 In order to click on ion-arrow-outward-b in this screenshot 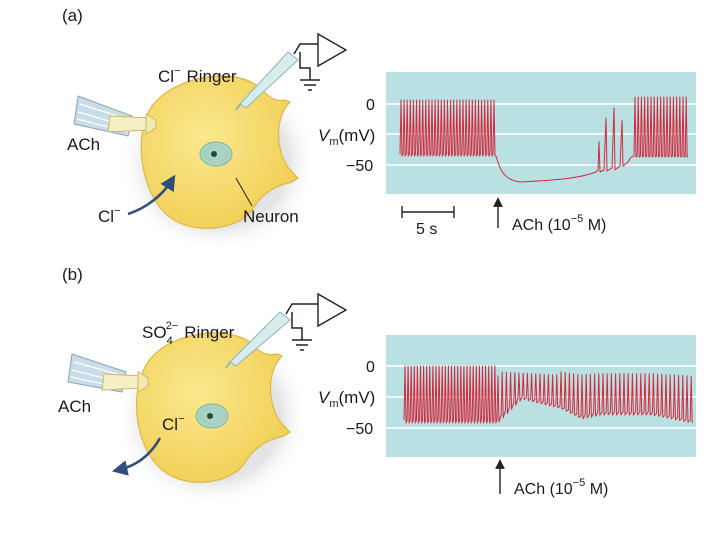, I will do `click(136, 456)`.